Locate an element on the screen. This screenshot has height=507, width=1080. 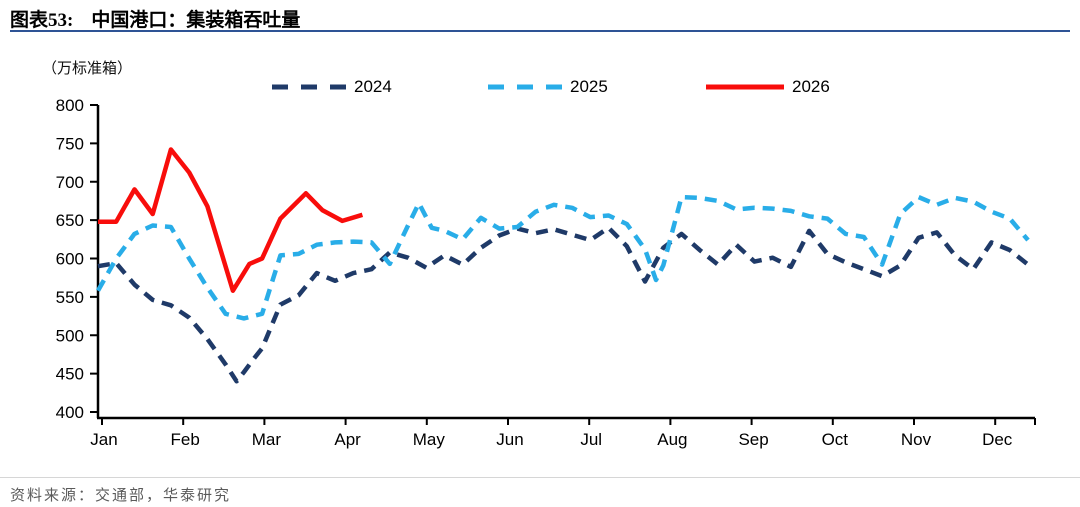
legend-item-2026: 2026 is located at coordinates (767, 87).